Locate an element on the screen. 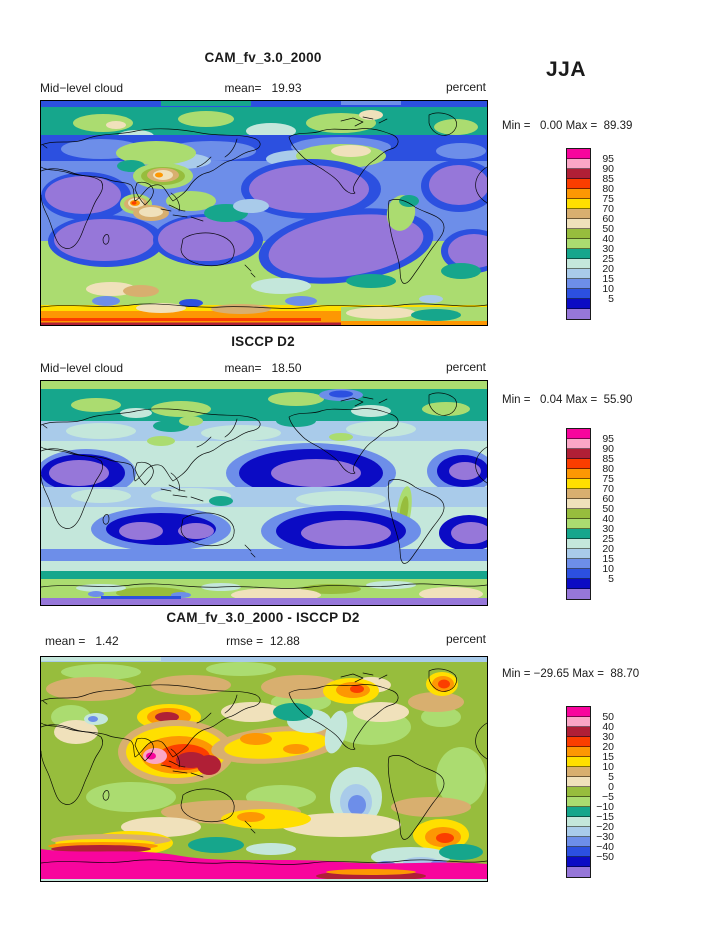 Image resolution: width=723 pixels, height=935 pixels. panel2-title: ISCCP D2 is located at coordinates (263, 341).